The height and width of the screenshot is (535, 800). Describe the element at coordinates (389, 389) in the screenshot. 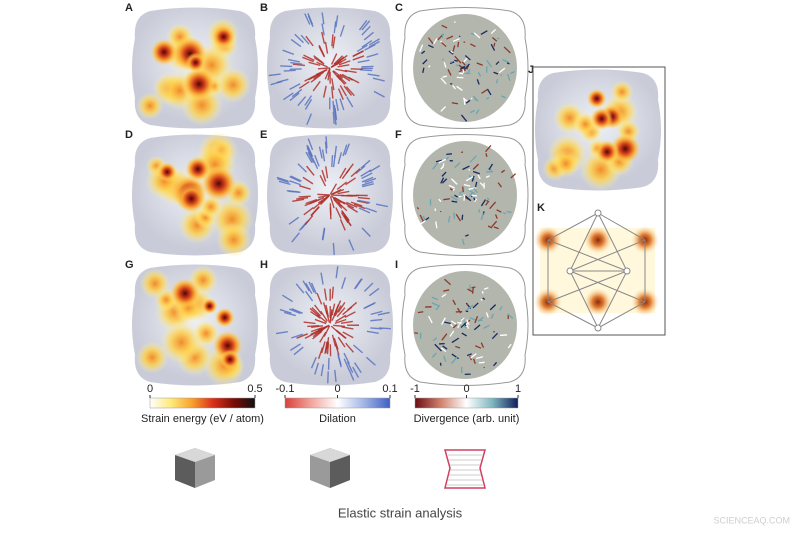

I see `colorbar-tick-label: 0.1` at that location.